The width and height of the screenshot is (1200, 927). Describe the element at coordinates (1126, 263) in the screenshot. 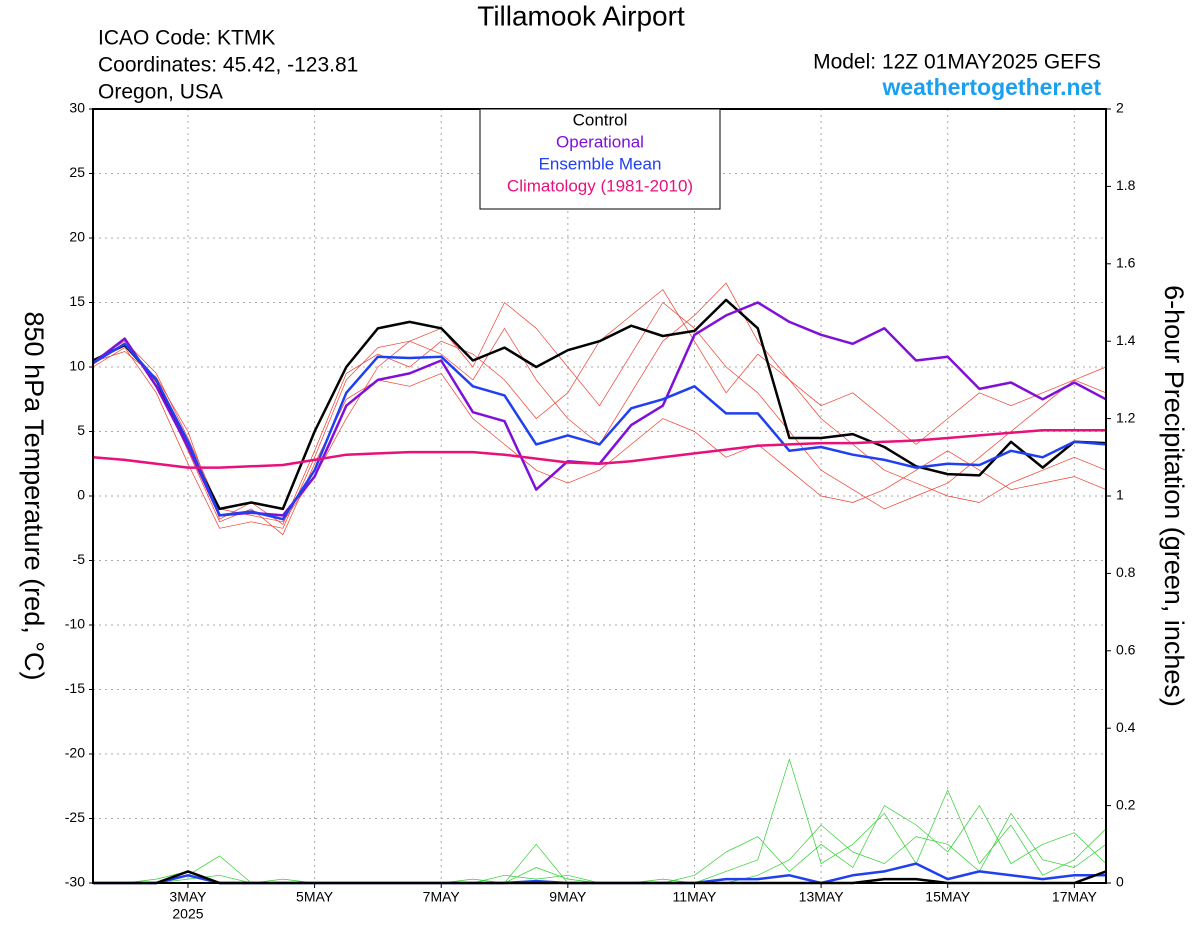

I see `y2-tick-label: 1.6` at that location.